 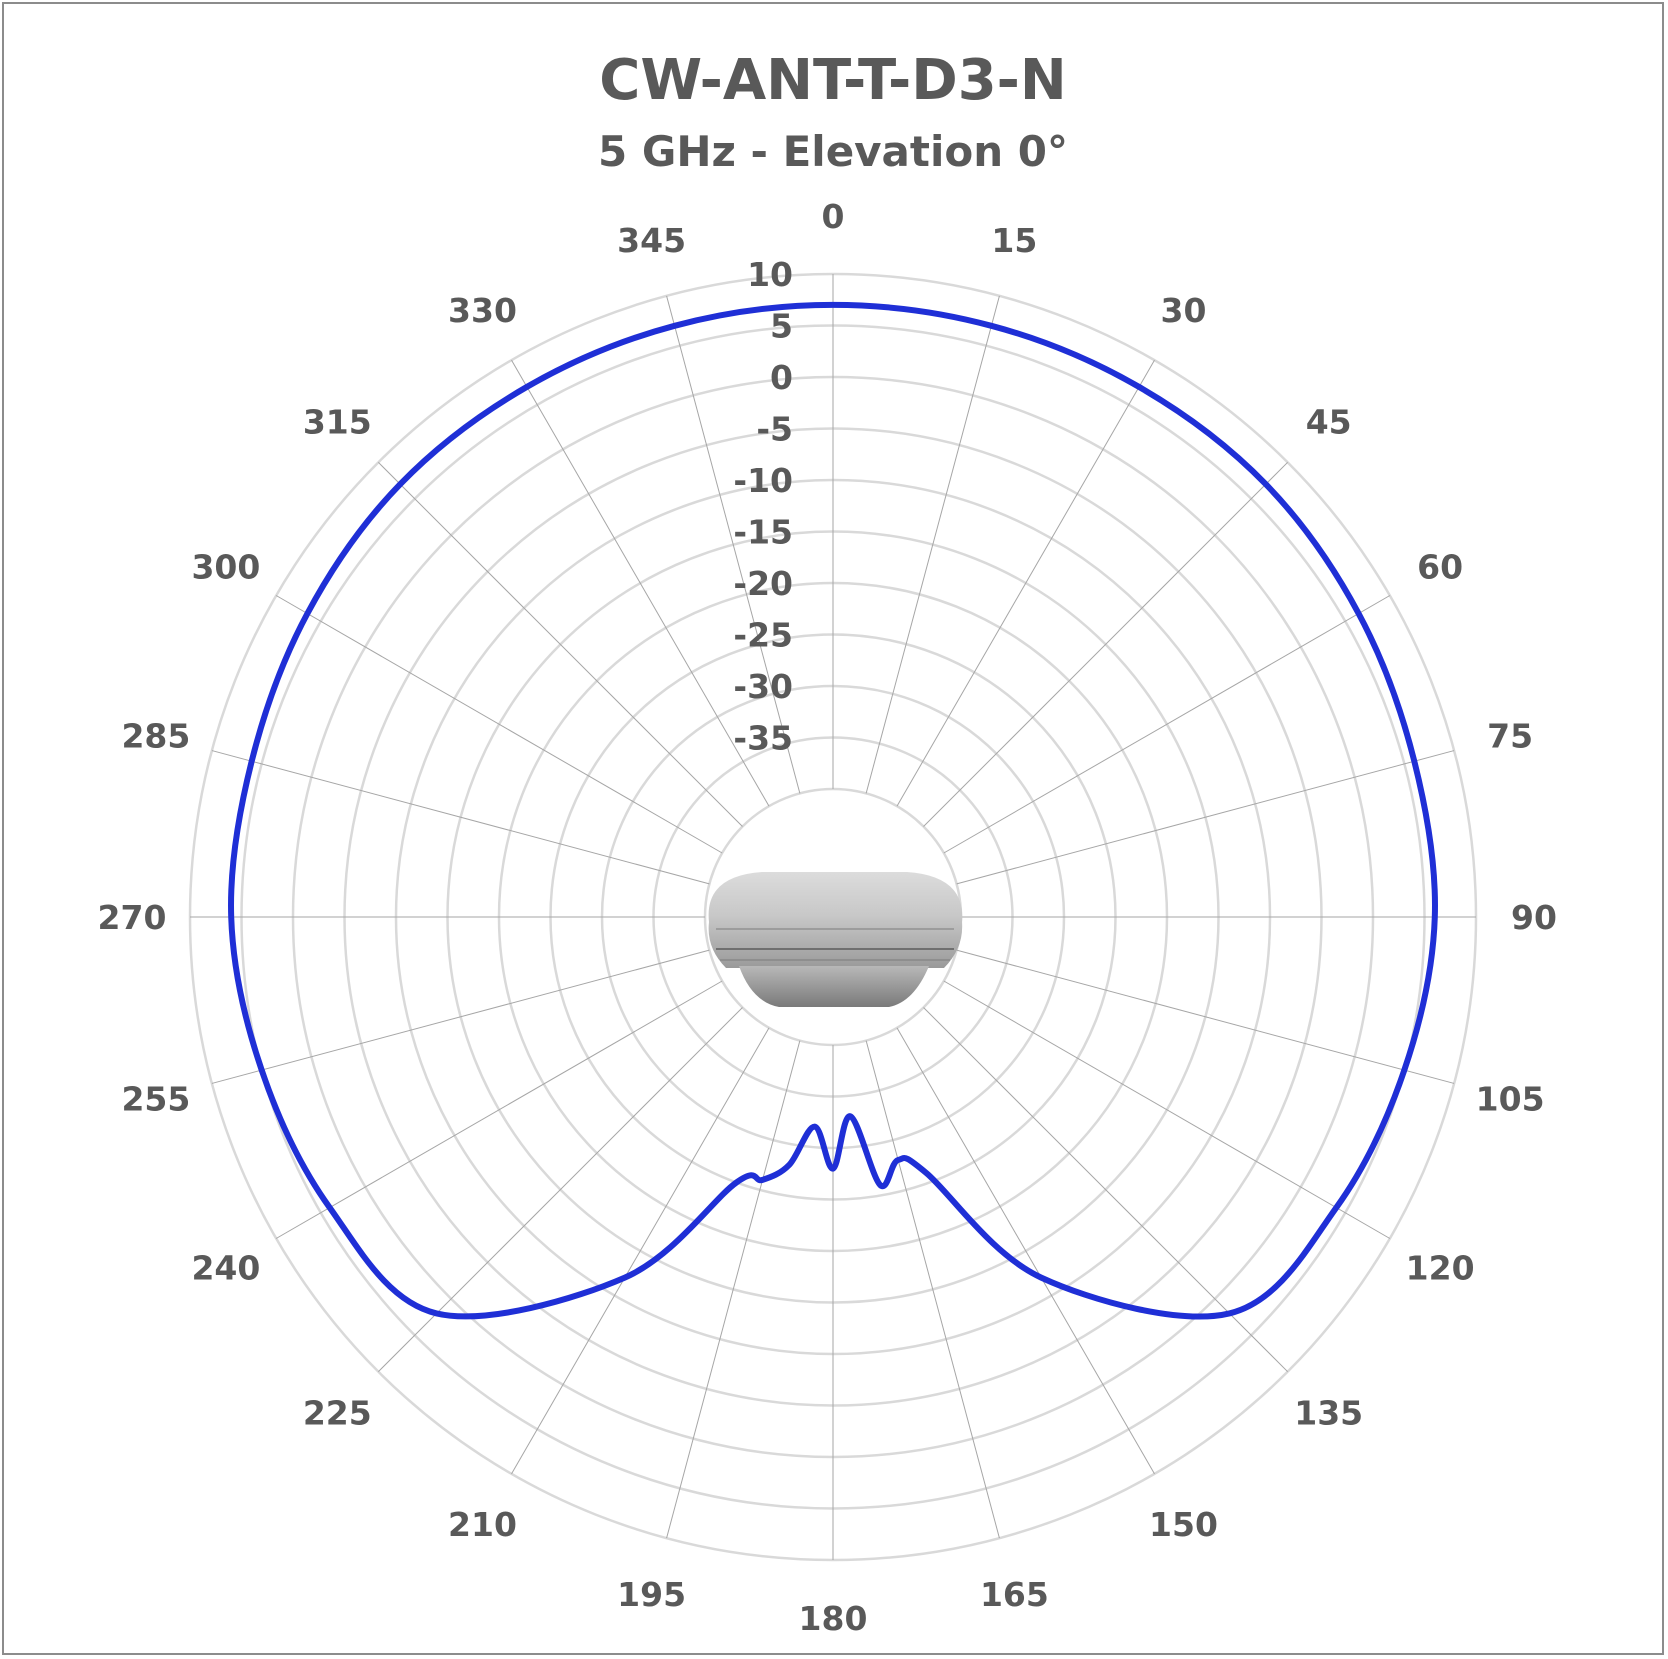 What do you see at coordinates (1328, 1413) in the screenshot?
I see `angle-label: 135` at bounding box center [1328, 1413].